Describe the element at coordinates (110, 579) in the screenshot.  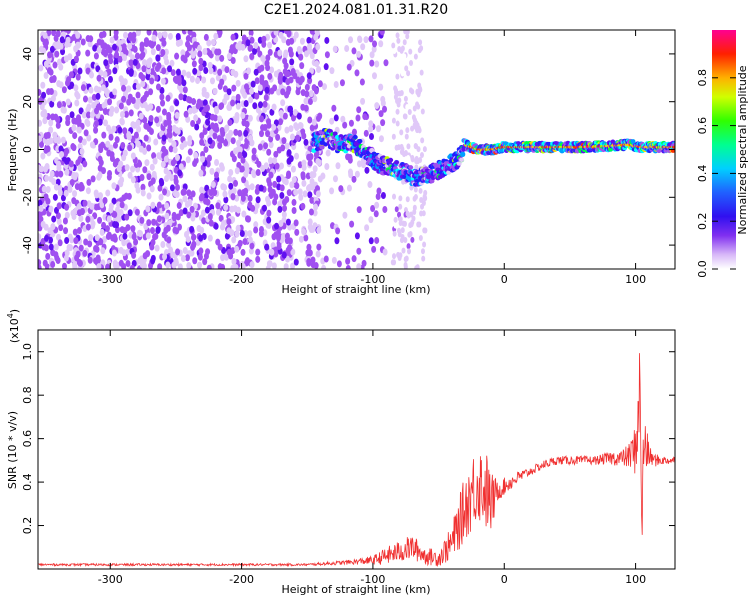
I see `snr-x-tick-label: -300` at that location.